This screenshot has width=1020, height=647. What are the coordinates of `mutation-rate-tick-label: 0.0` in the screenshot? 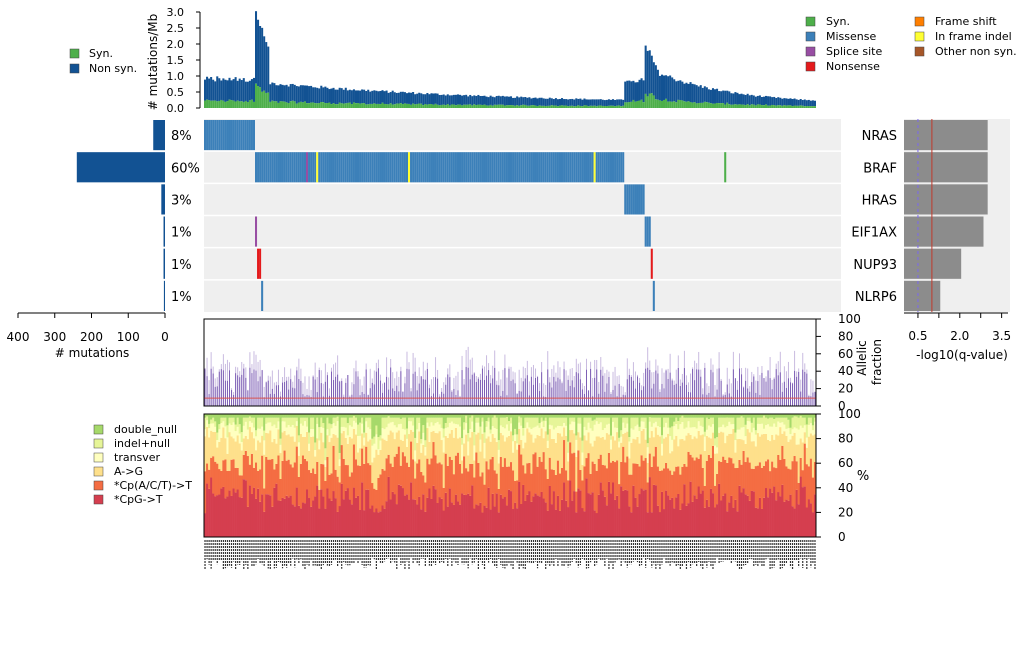 It's located at (176, 108).